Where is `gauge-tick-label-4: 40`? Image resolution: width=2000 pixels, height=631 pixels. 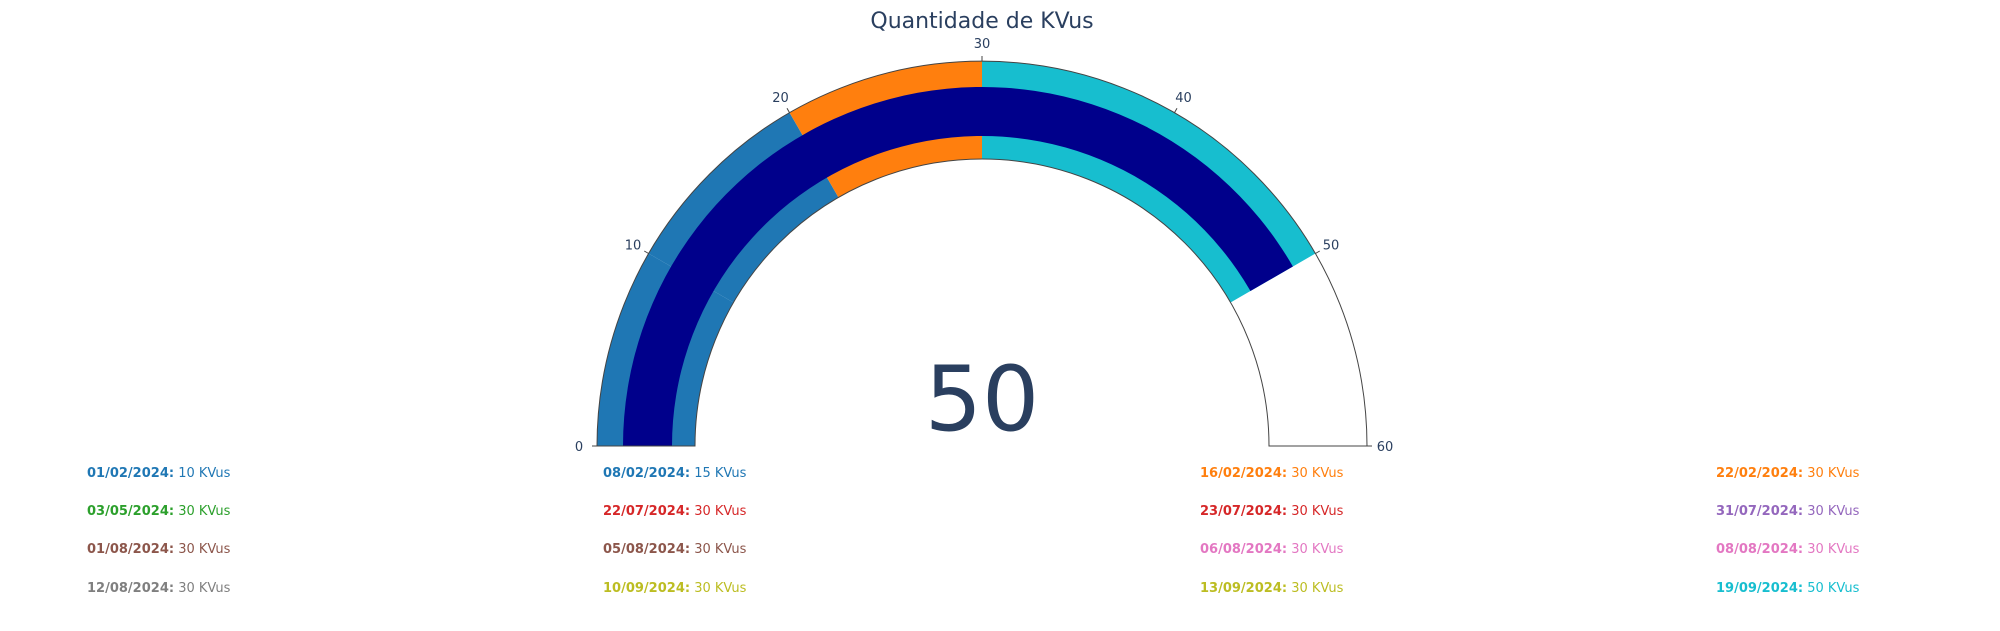 gauge-tick-label-4: 40 is located at coordinates (1183, 98).